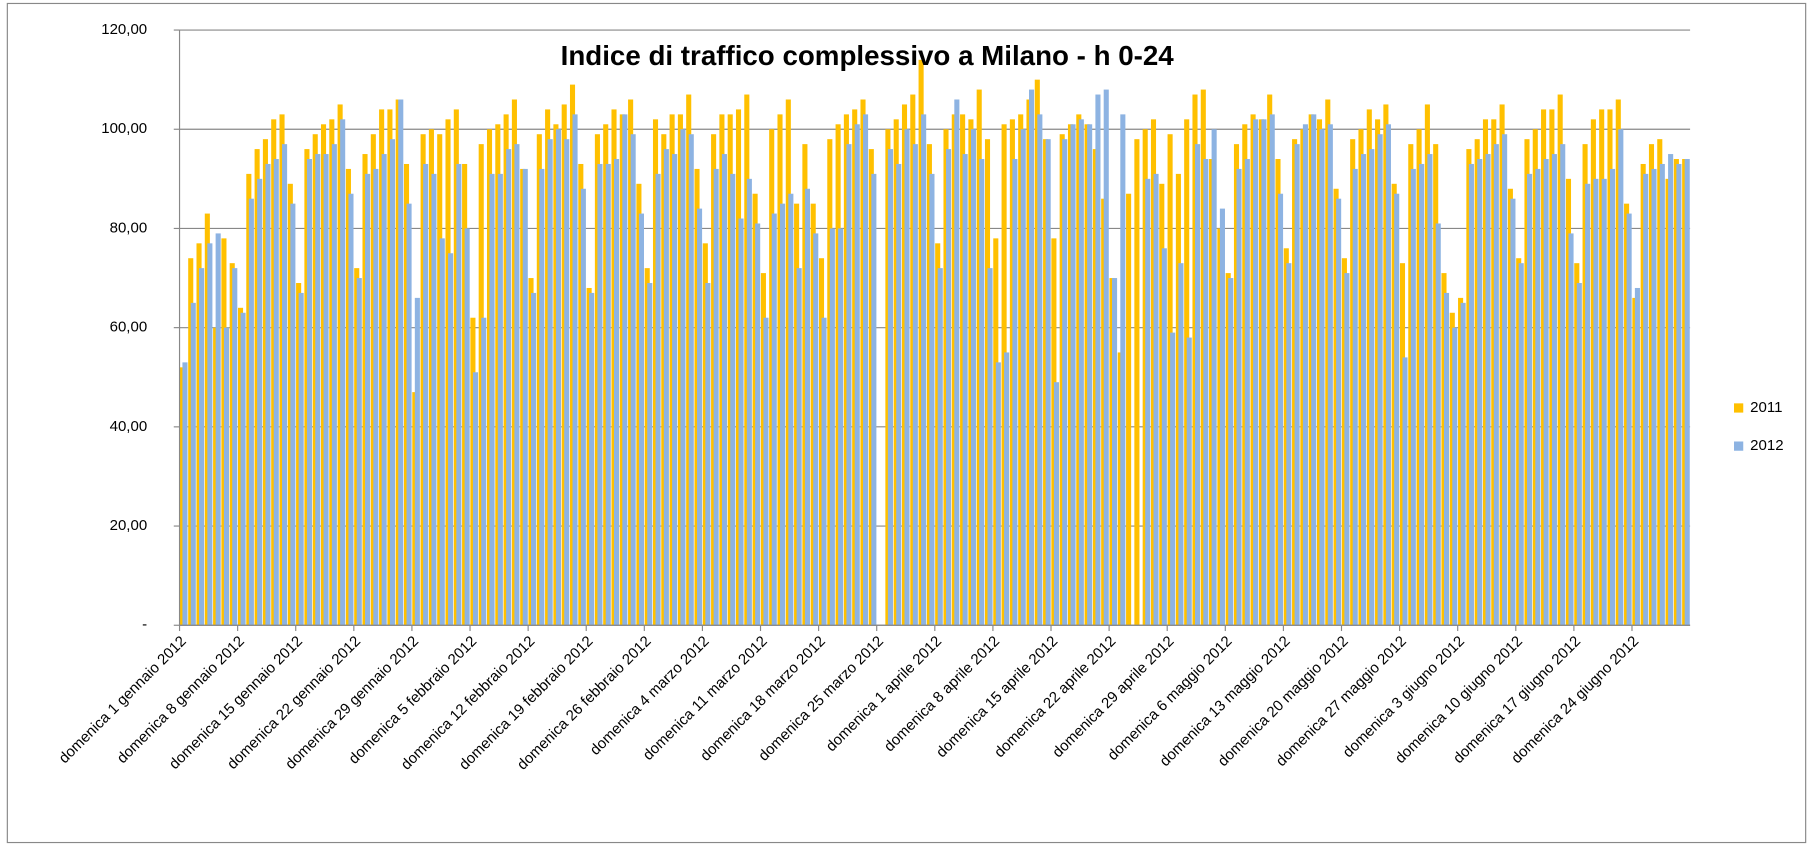 The height and width of the screenshot is (846, 1813). What do you see at coordinates (129, 327) in the screenshot?
I see `y-tick-label: 60,00` at bounding box center [129, 327].